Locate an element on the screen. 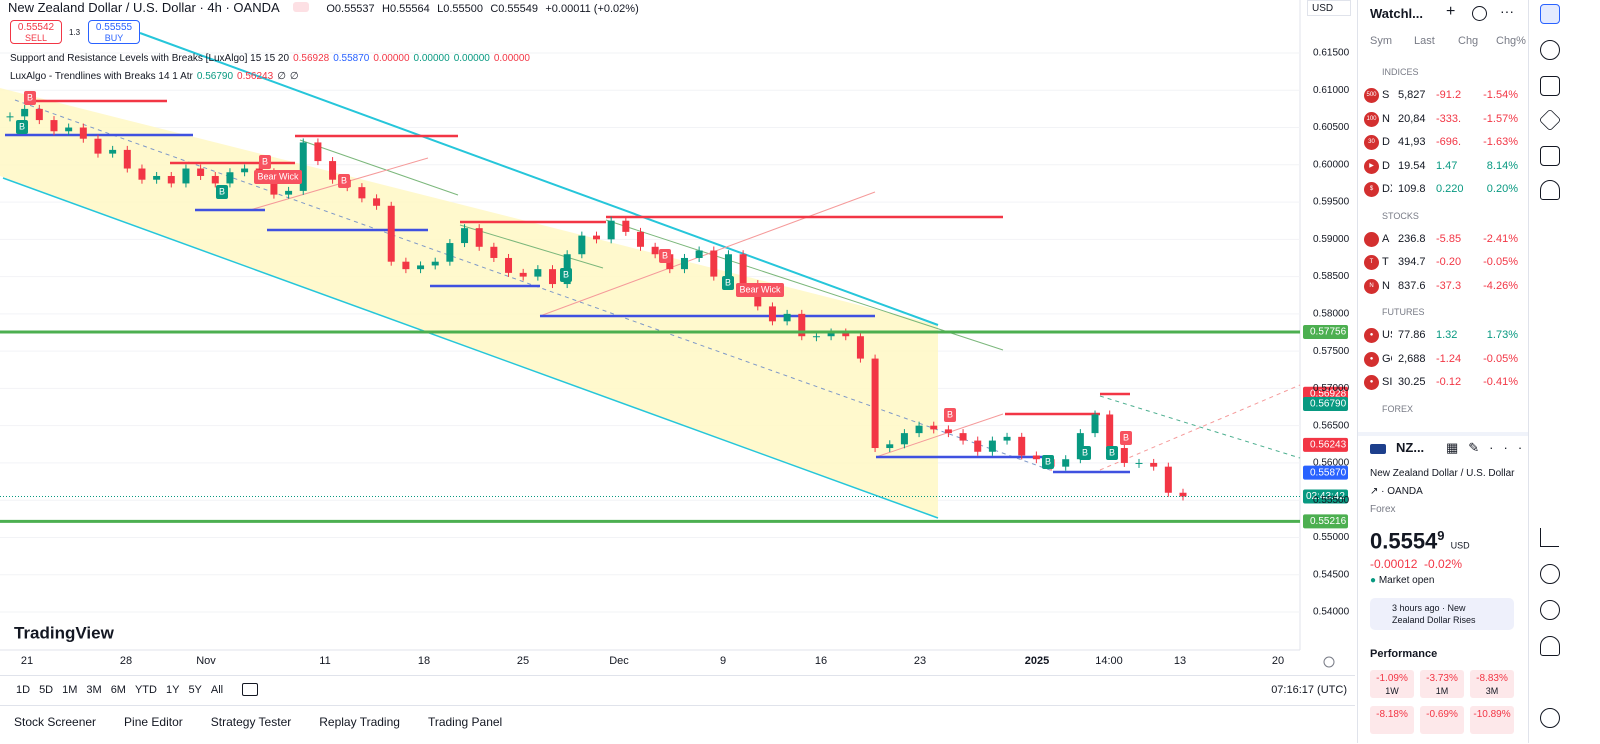  tab: Trading Panel is located at coordinates (465, 722).